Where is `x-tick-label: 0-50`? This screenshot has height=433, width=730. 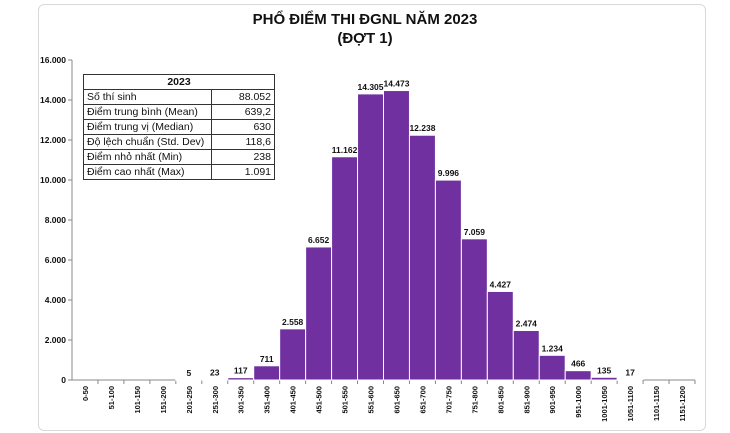 x-tick-label: 0-50 is located at coordinates (85, 393).